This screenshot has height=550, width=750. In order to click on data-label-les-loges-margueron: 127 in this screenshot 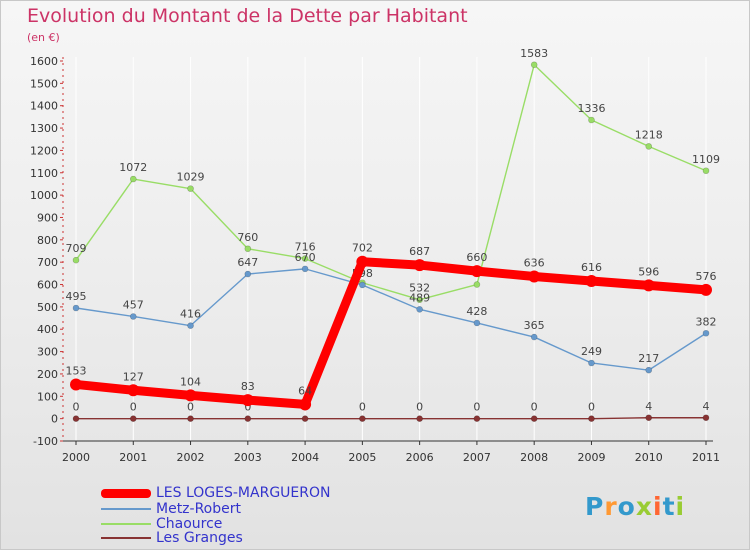, I will do `click(133, 376)`.